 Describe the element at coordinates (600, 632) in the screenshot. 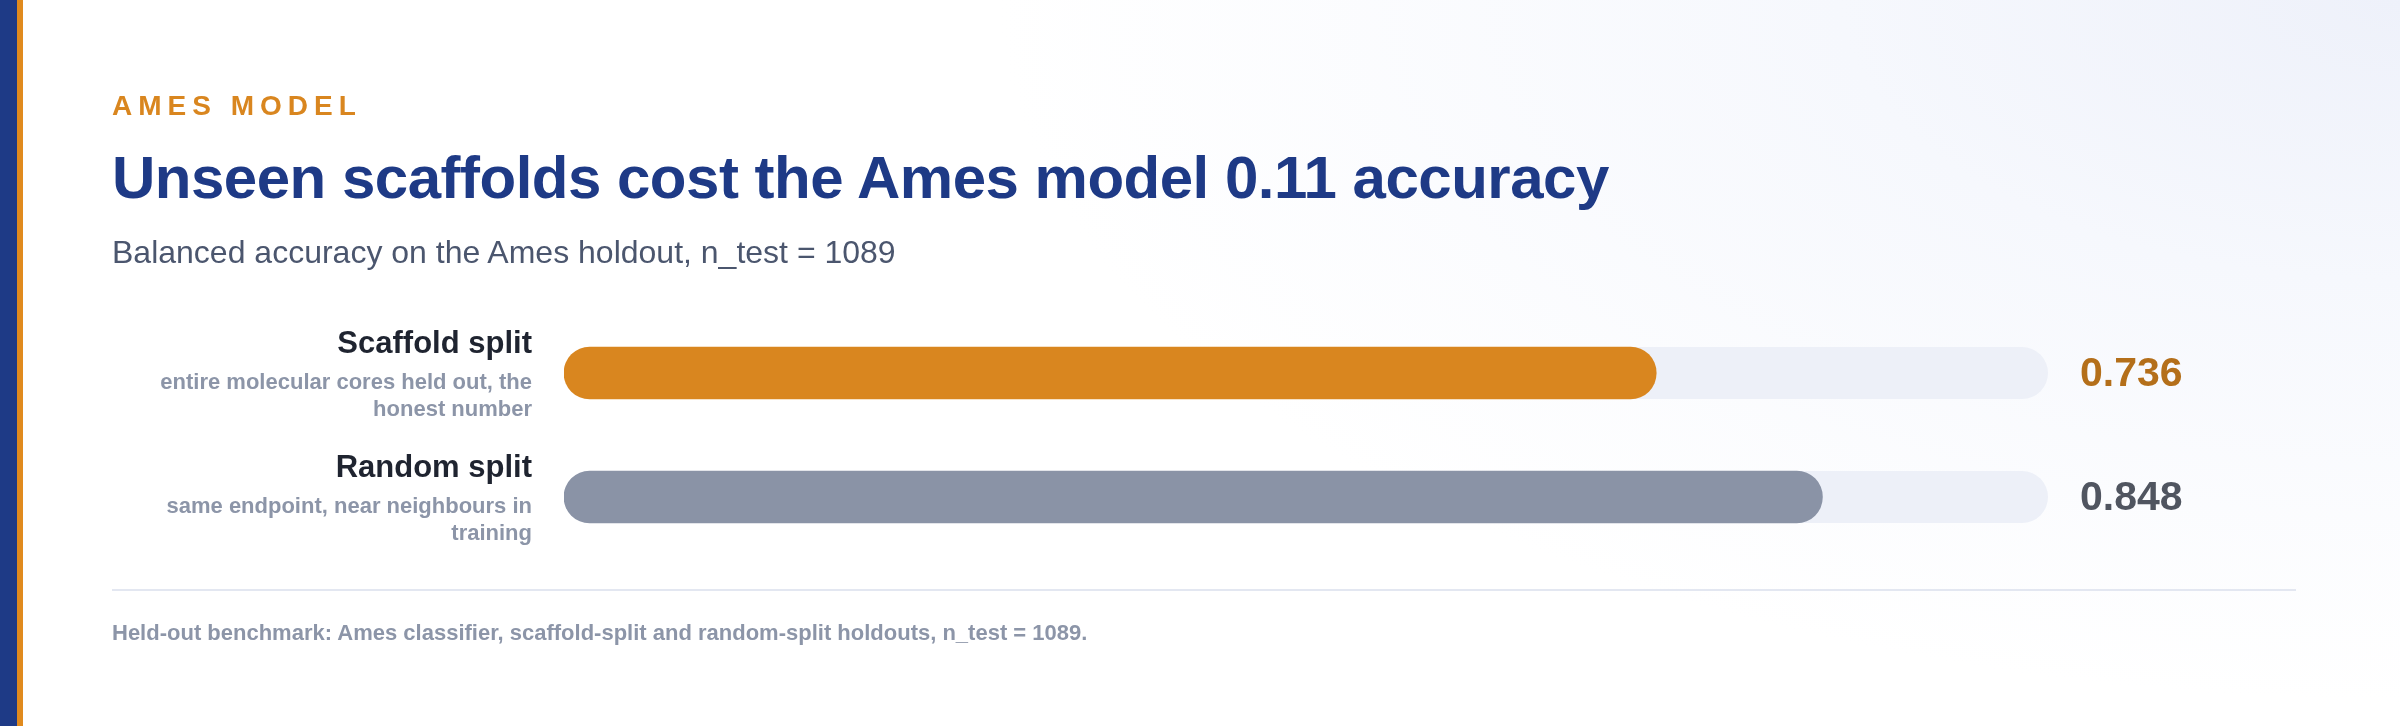

I see `text: Held-out benchmark: Ames classifier, scaffold-split and random-split holdouts, n_test = 1089.` at that location.